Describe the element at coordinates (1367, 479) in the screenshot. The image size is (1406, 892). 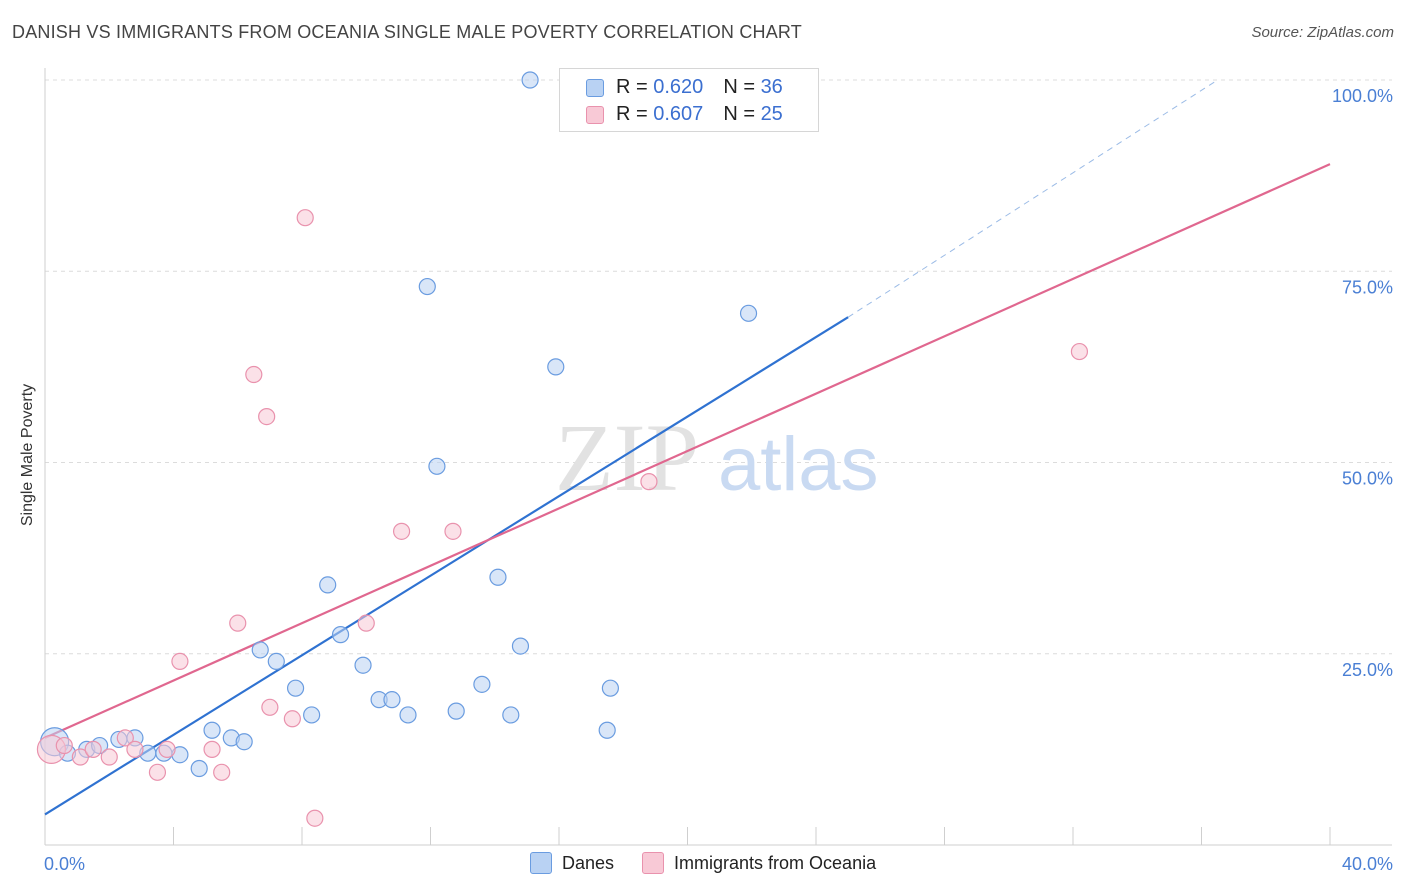
I see `y-tick-label: 50.0%` at that location.